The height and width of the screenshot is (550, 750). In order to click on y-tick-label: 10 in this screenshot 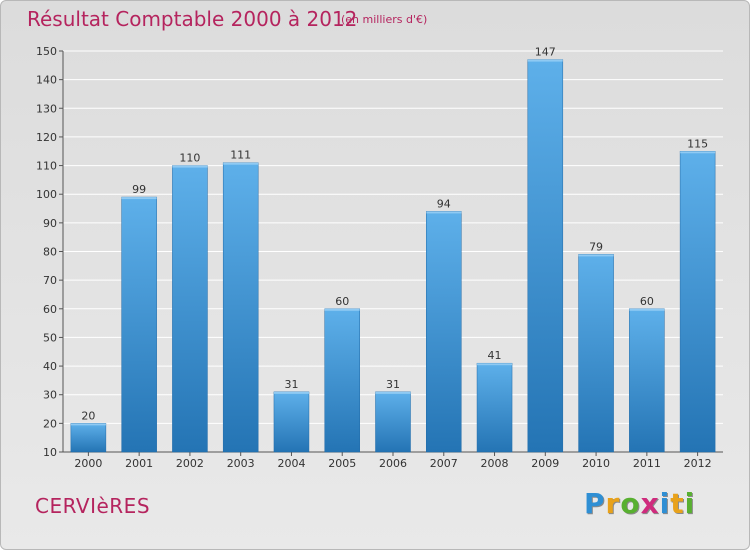, I will do `click(50, 452)`.